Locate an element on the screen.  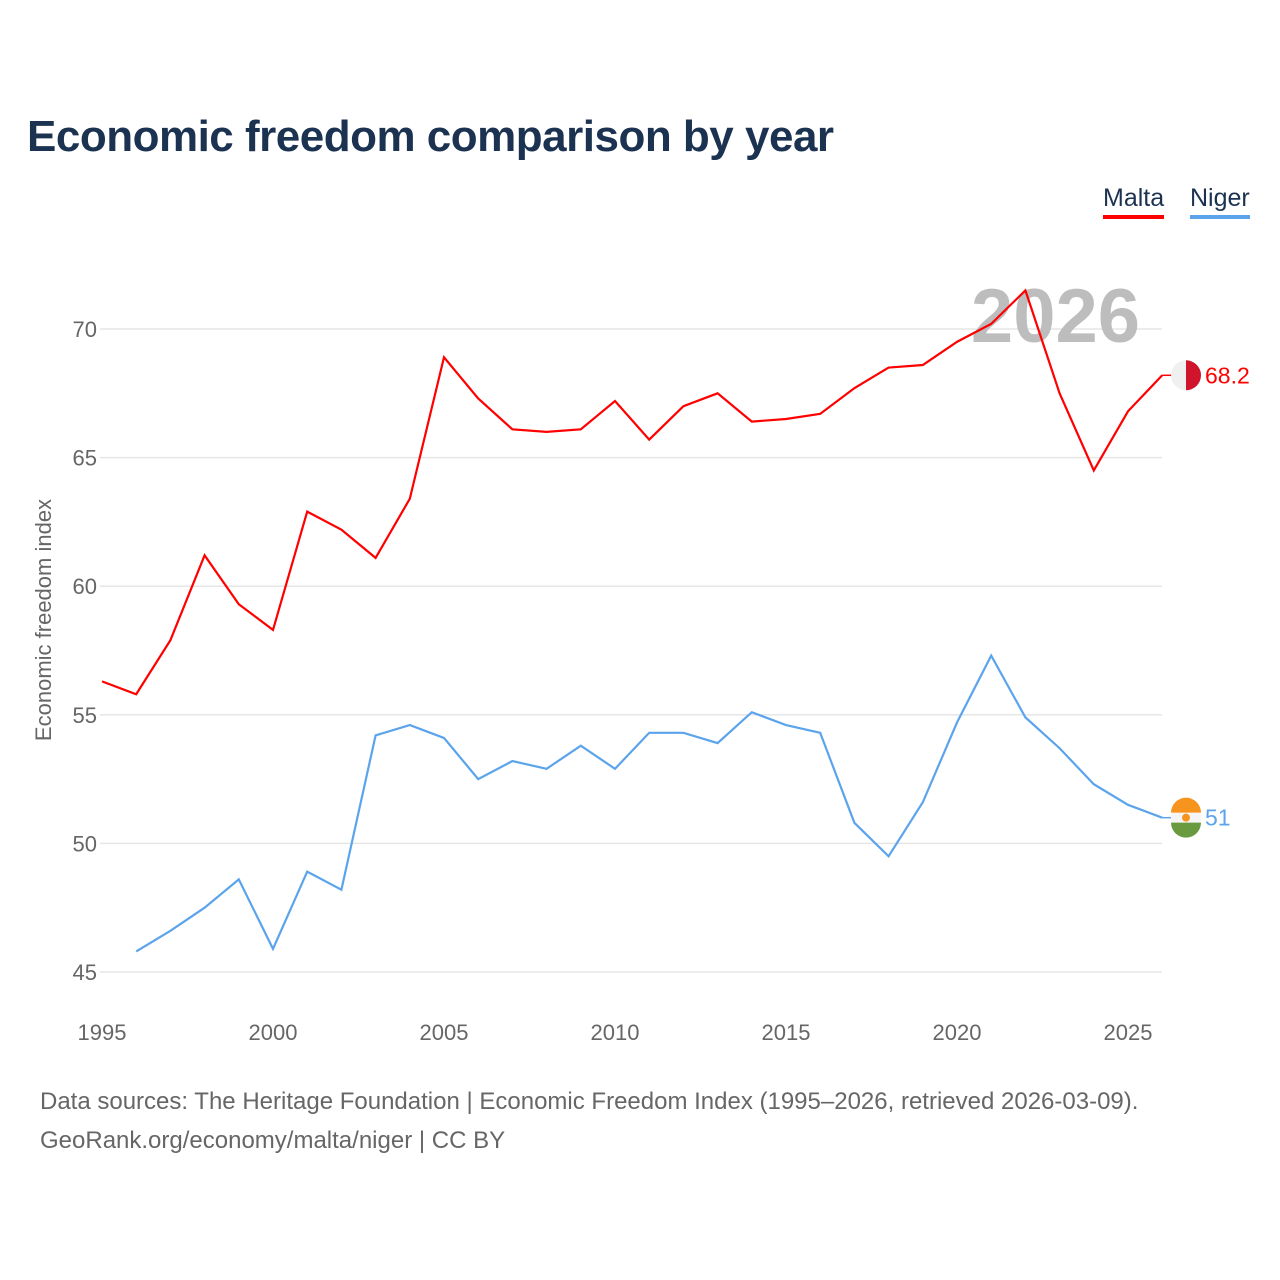
x-tick-label: 1995 is located at coordinates (102, 1032).